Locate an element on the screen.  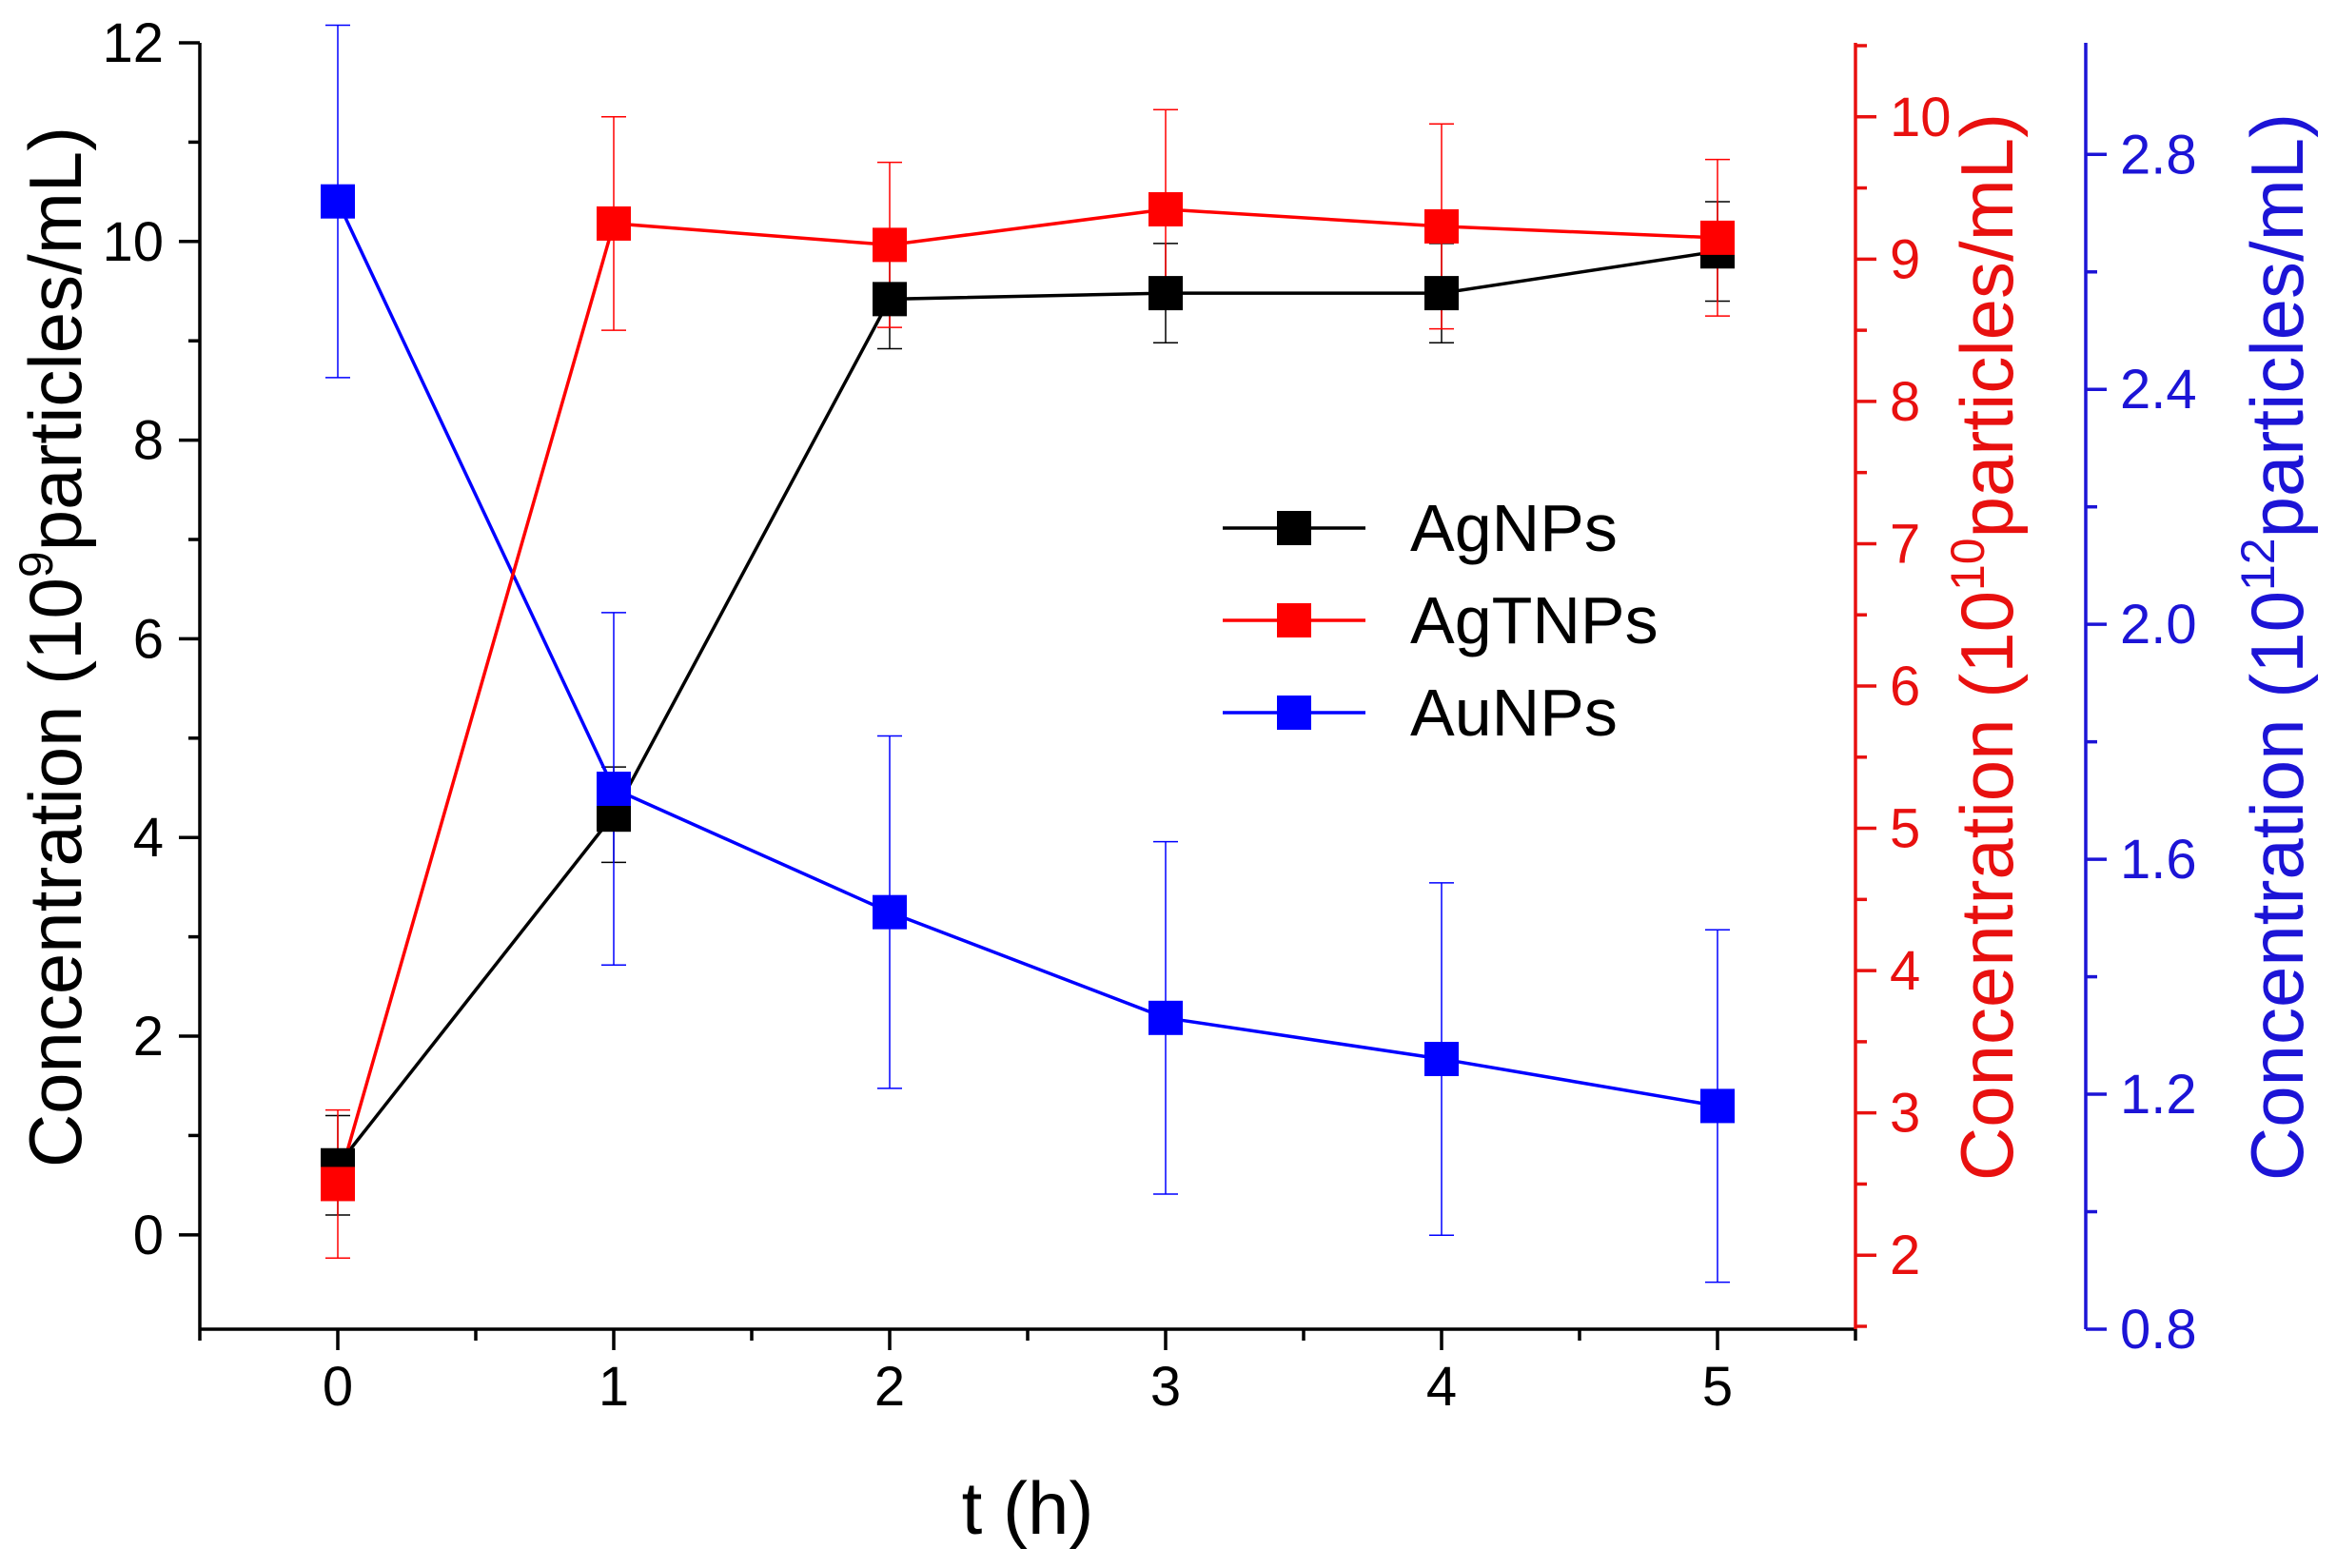
legend-item-AgTNPs: AgTNPs is located at coordinates (1441, 620).